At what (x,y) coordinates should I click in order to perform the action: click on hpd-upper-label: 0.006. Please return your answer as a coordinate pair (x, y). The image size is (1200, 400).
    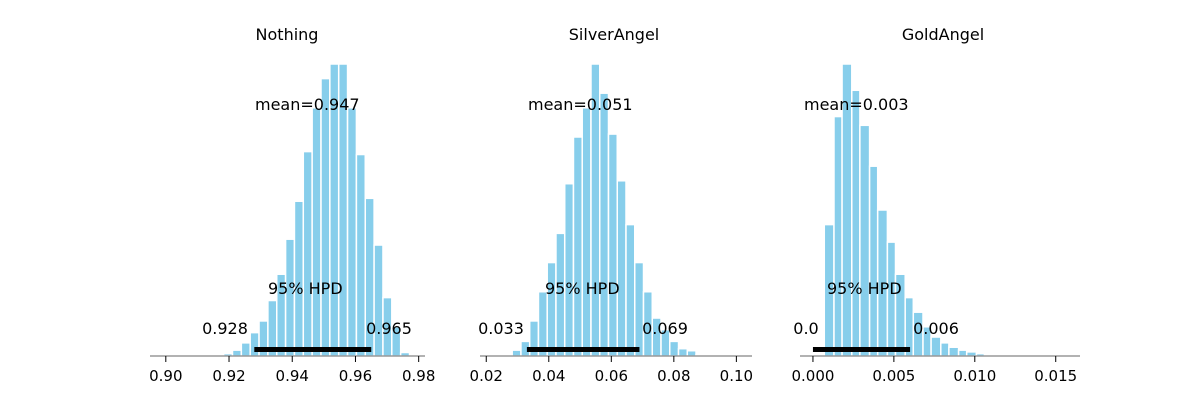
    Looking at the image, I should click on (936, 328).